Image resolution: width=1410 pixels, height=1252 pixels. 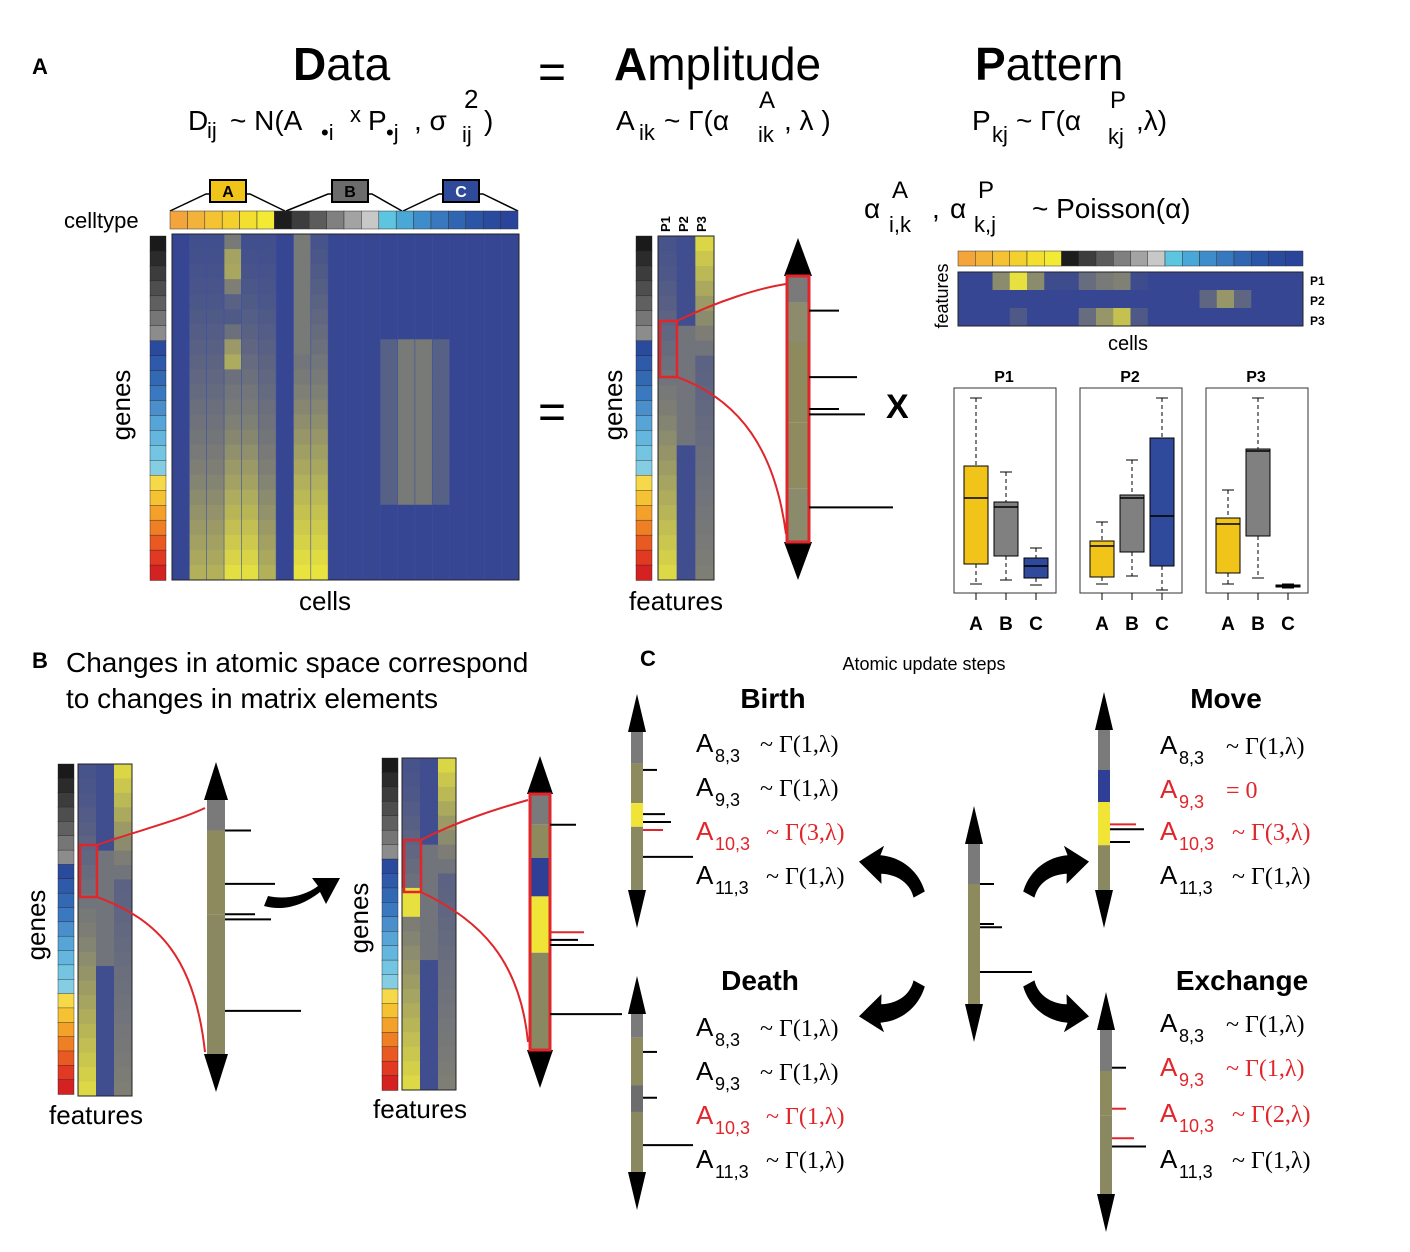 What do you see at coordinates (344, 220) in the screenshot?
I see `celltype-bar` at bounding box center [344, 220].